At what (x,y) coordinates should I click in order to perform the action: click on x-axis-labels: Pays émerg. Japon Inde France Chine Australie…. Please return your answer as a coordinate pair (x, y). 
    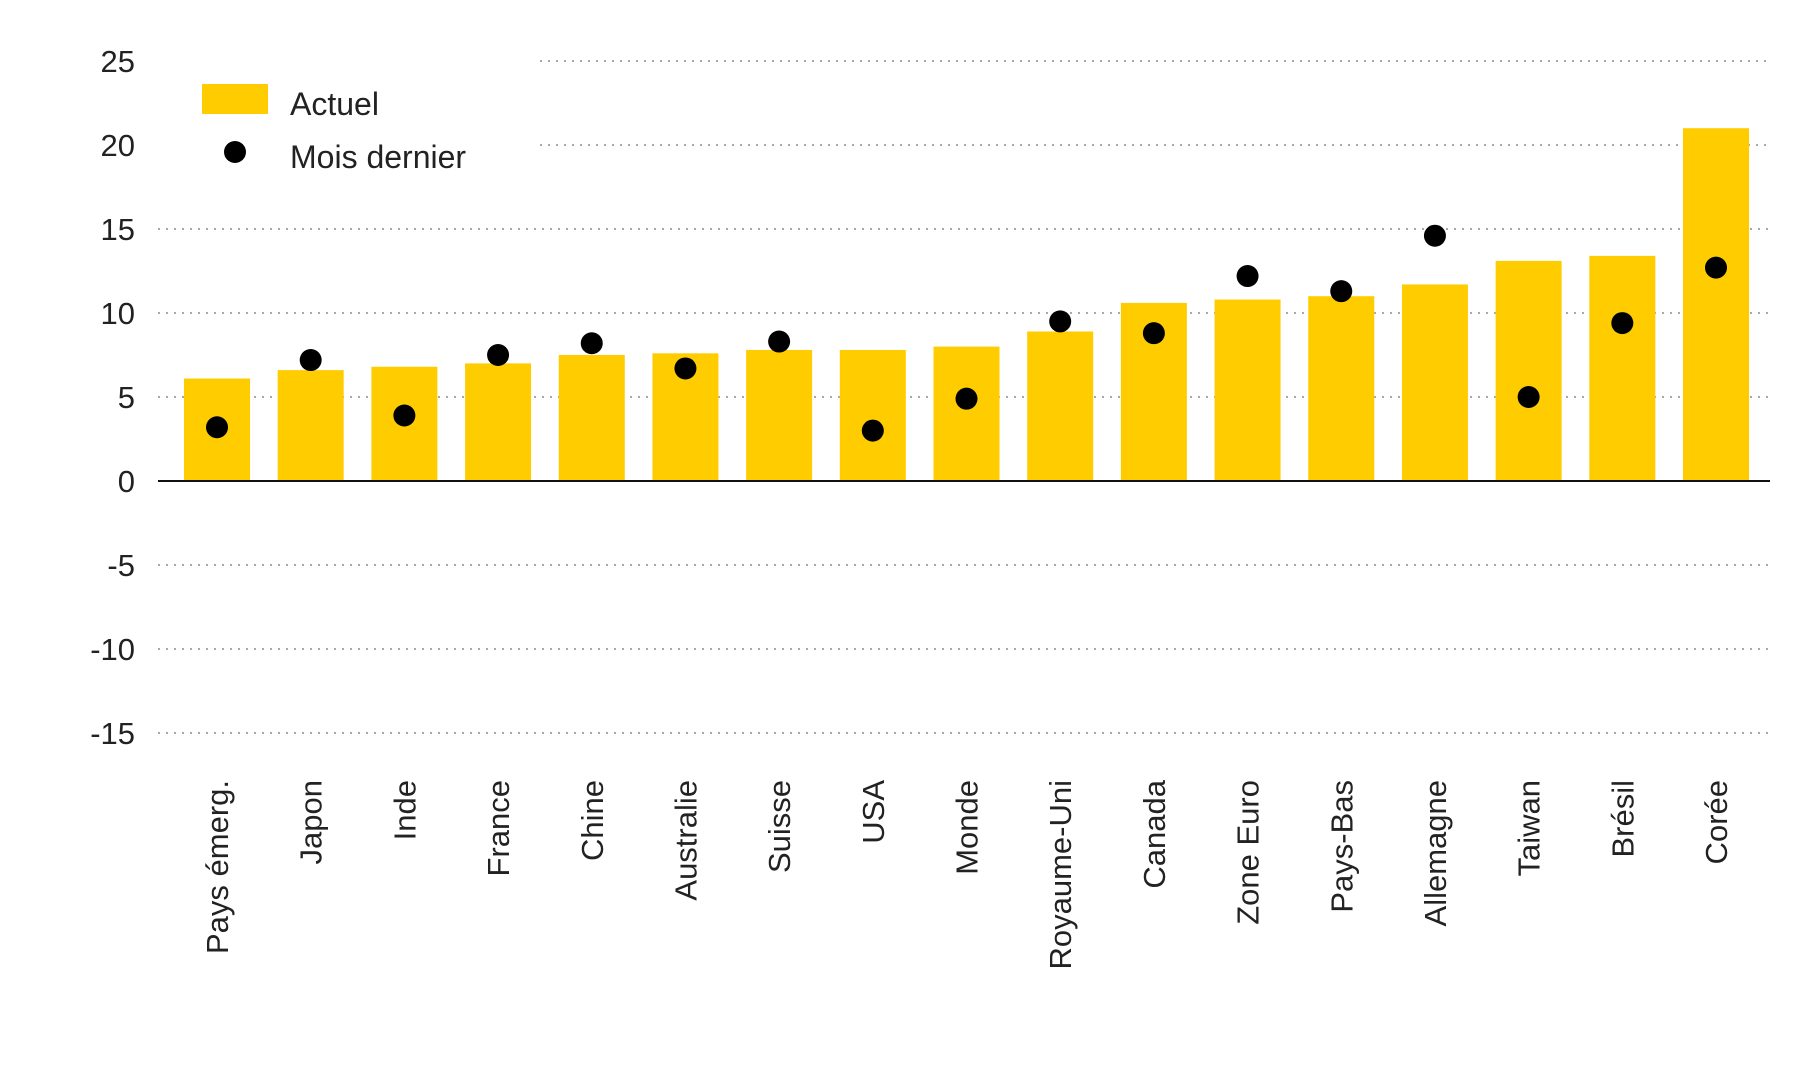
    Looking at the image, I should click on (967, 874).